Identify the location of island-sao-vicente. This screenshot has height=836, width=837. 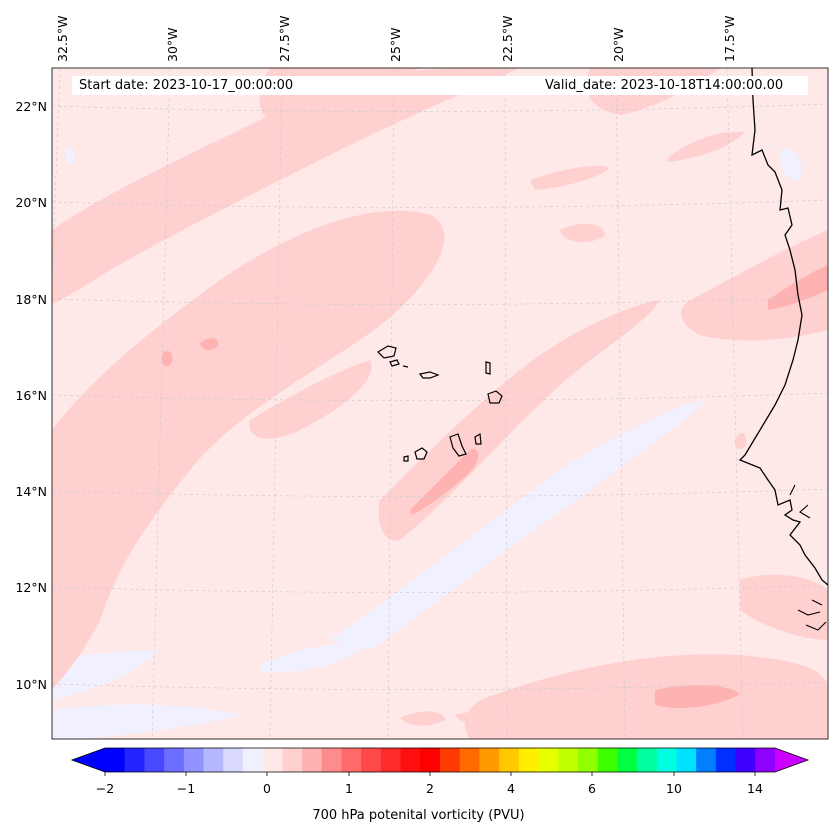
(394, 363).